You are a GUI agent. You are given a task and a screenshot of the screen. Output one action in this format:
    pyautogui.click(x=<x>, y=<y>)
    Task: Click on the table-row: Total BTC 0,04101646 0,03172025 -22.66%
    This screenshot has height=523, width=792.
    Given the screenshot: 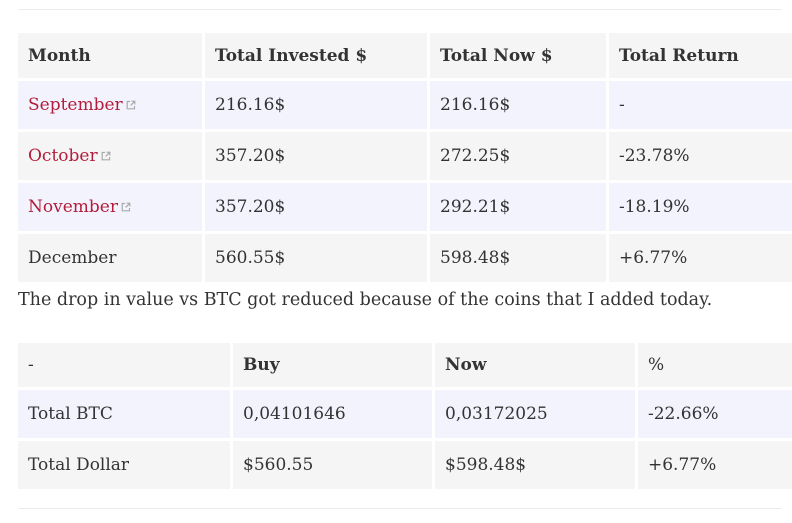 What is the action you would take?
    pyautogui.click(x=405, y=414)
    